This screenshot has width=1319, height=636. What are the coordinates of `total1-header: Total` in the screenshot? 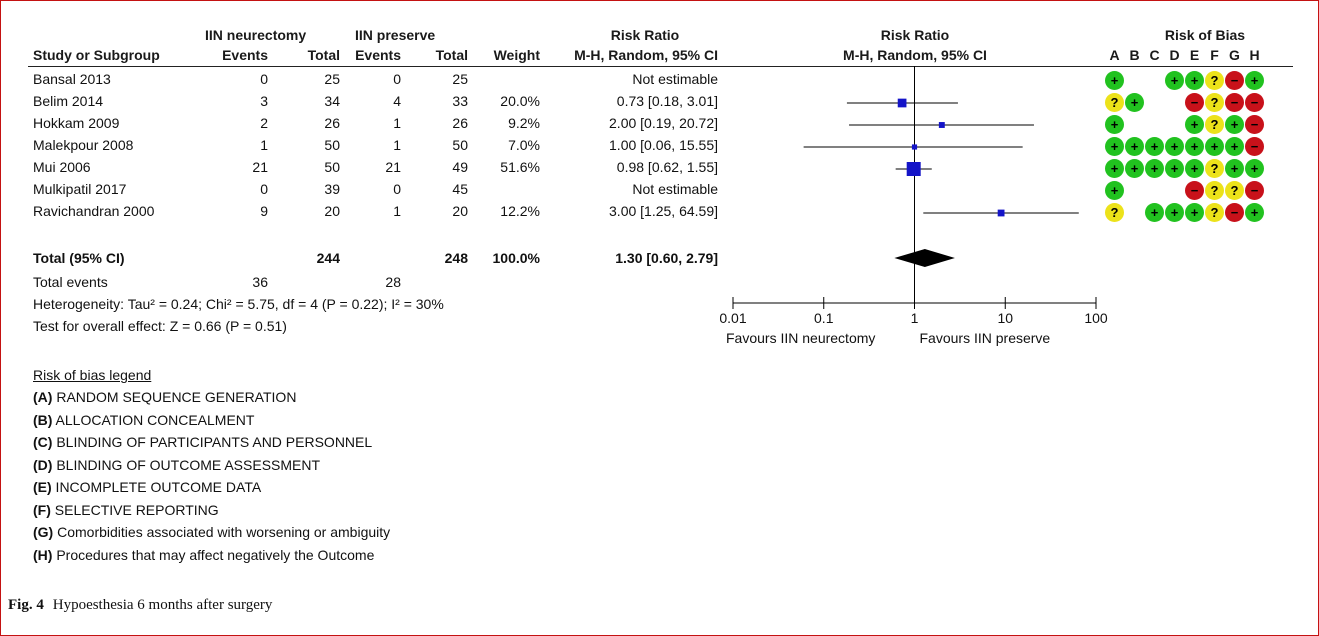 It's located at (323, 55).